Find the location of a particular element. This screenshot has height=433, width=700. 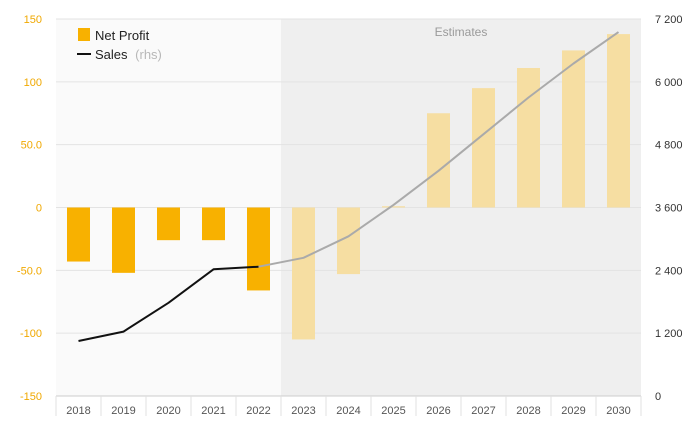

x-tick-label: 2022 is located at coordinates (258, 411).